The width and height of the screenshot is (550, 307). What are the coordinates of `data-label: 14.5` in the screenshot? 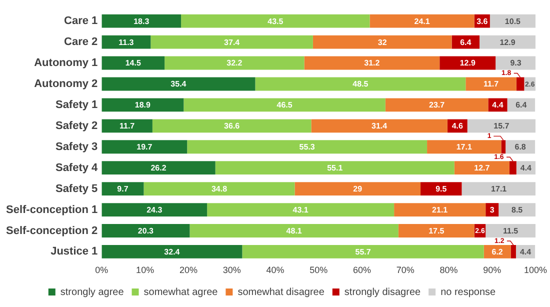 It's located at (133, 63).